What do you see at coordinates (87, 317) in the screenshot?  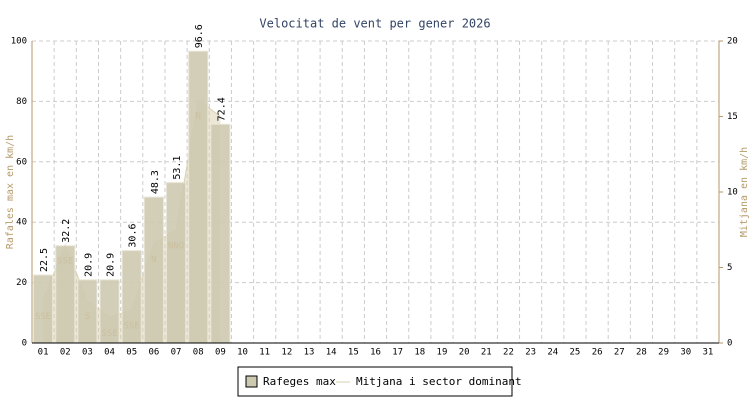 I see `sector-label: S` at bounding box center [87, 317].